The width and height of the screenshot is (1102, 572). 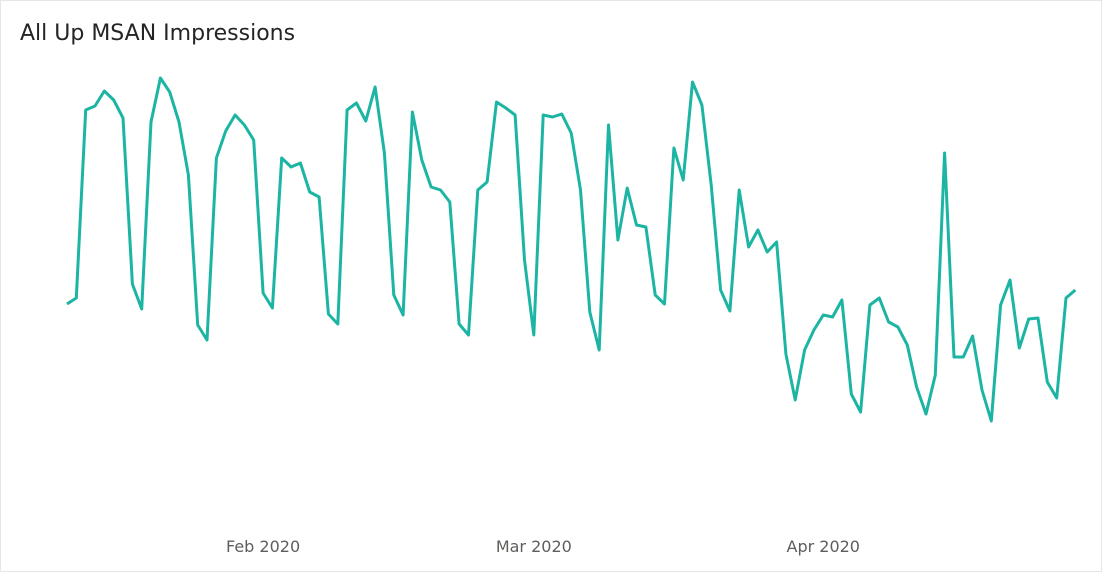 What do you see at coordinates (263, 546) in the screenshot?
I see `x-tick-label: Feb 2020` at bounding box center [263, 546].